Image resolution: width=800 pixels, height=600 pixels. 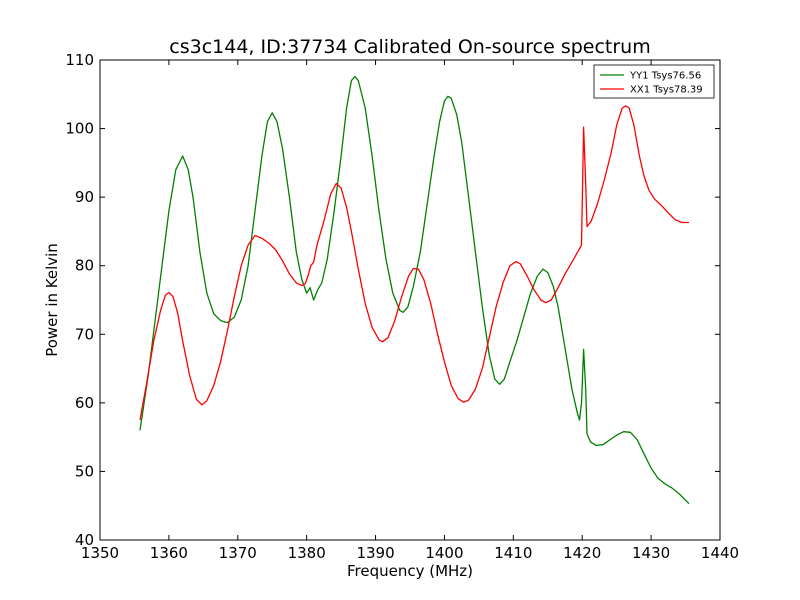 I want to click on legend: YY1 Tsys76.56 XX1 Tsys78.39, so click(x=654, y=81).